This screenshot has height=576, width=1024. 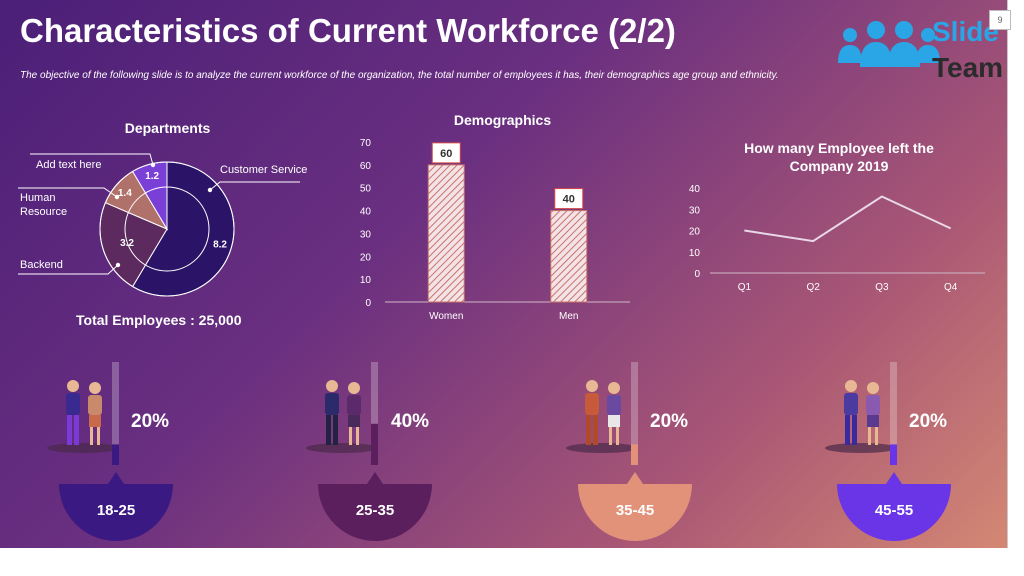 What do you see at coordinates (862, 412) in the screenshot?
I see `senior-couple-icon` at bounding box center [862, 412].